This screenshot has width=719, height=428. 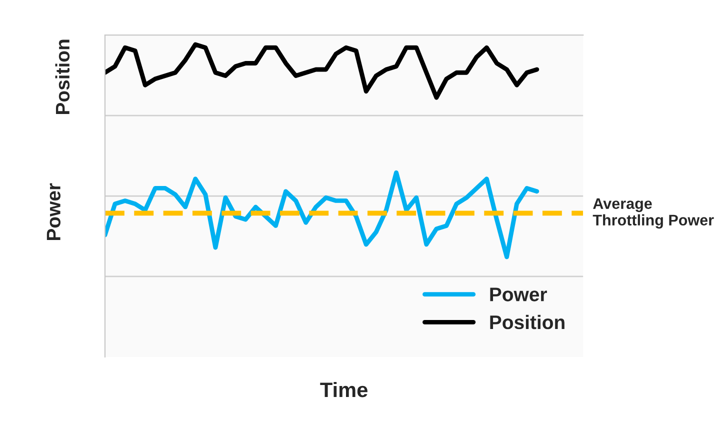 I want to click on x-axis-title: Time, so click(x=344, y=390).